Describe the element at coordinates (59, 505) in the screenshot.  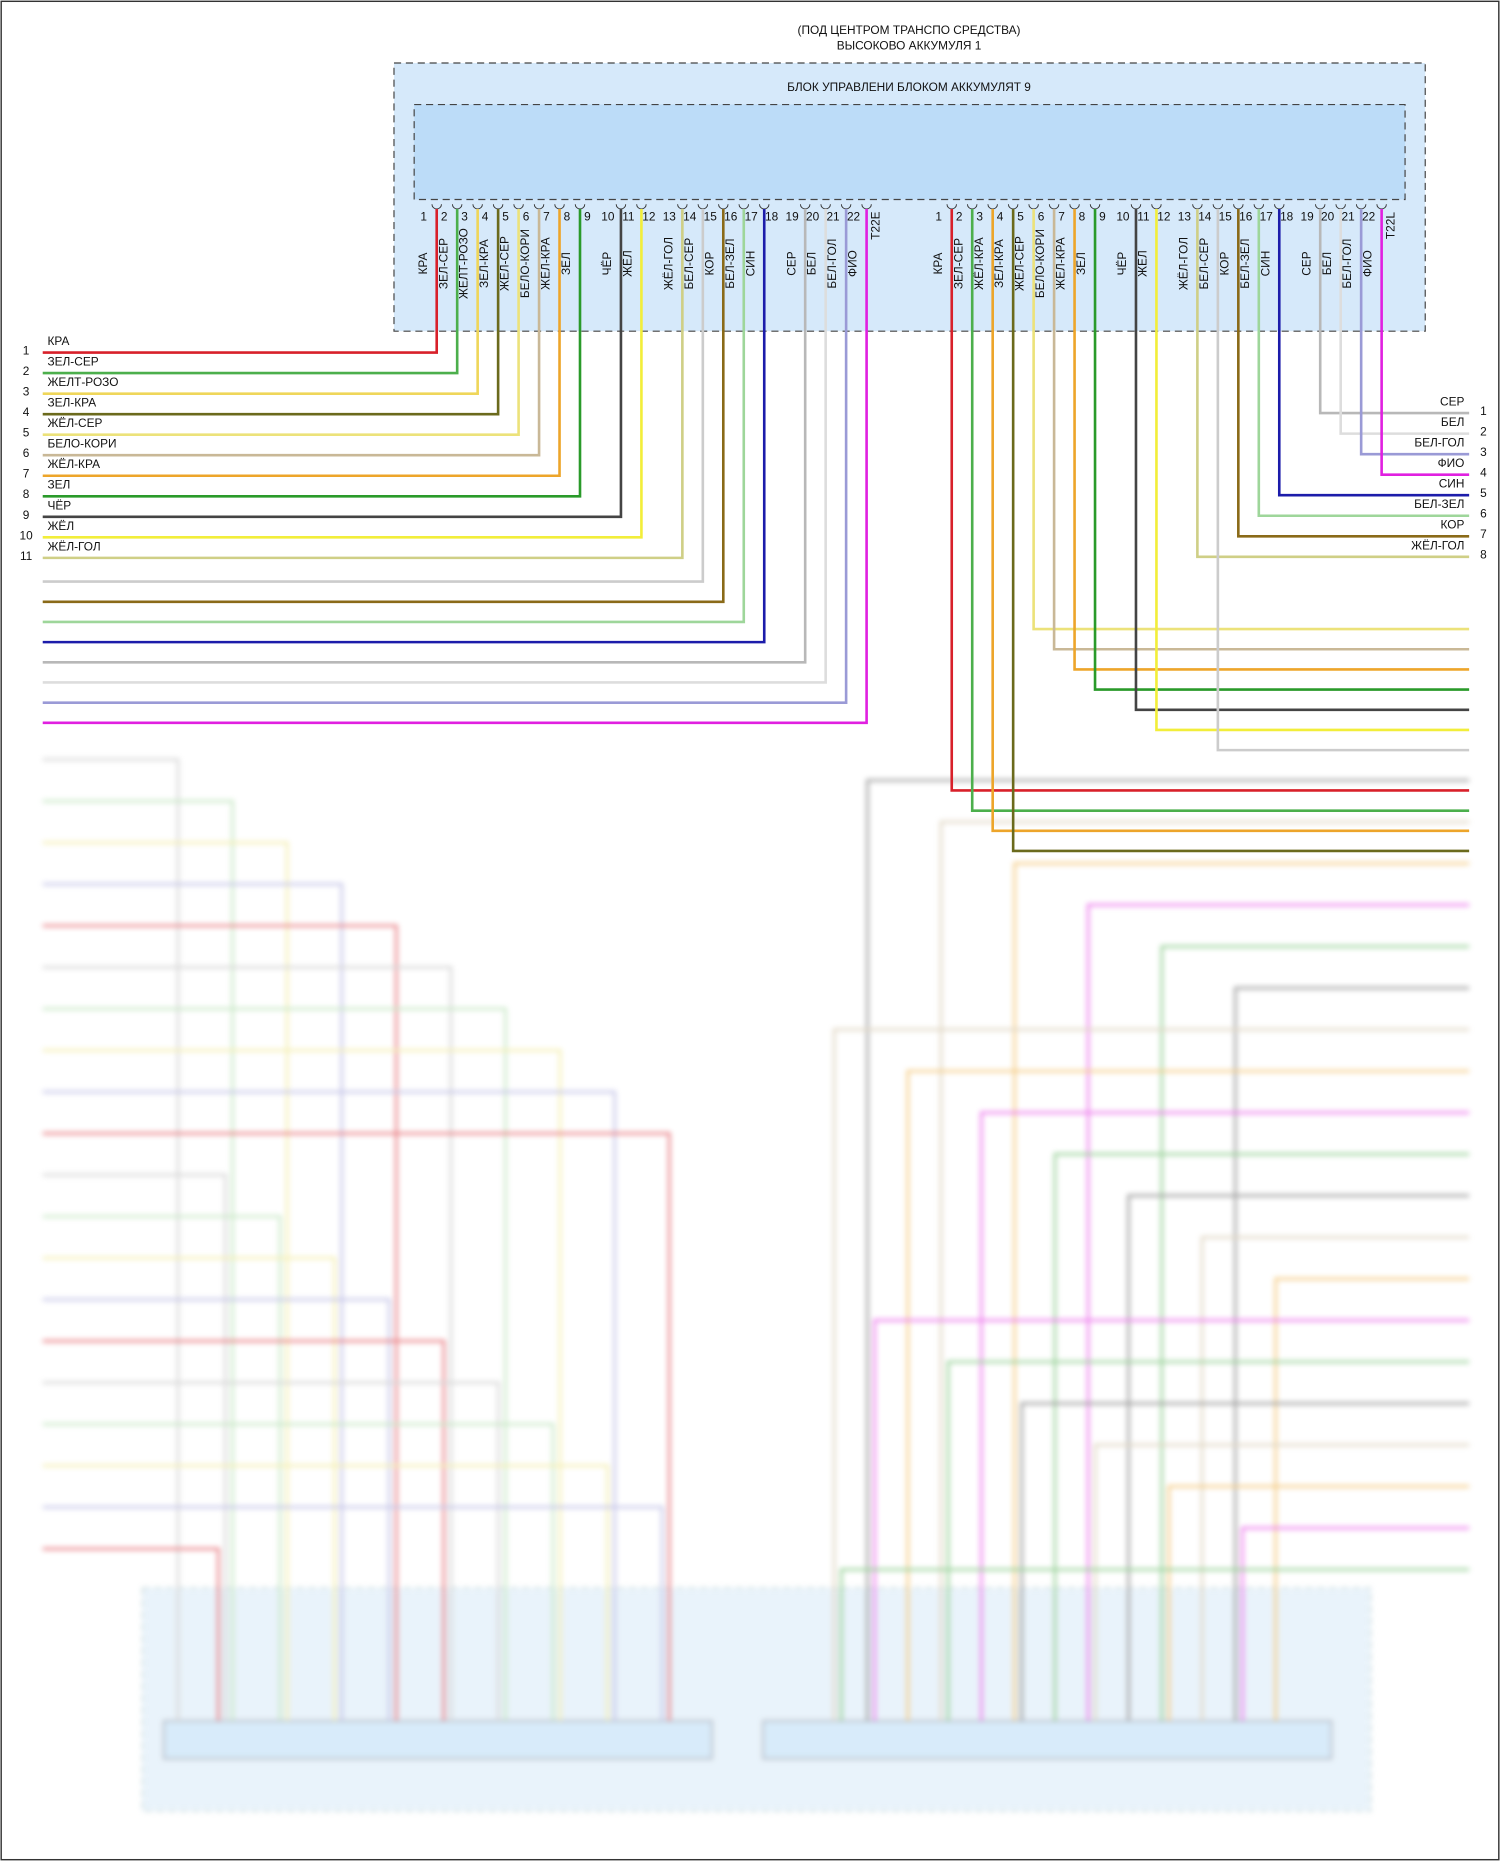
I see `harness-label: ЧЁР` at that location.